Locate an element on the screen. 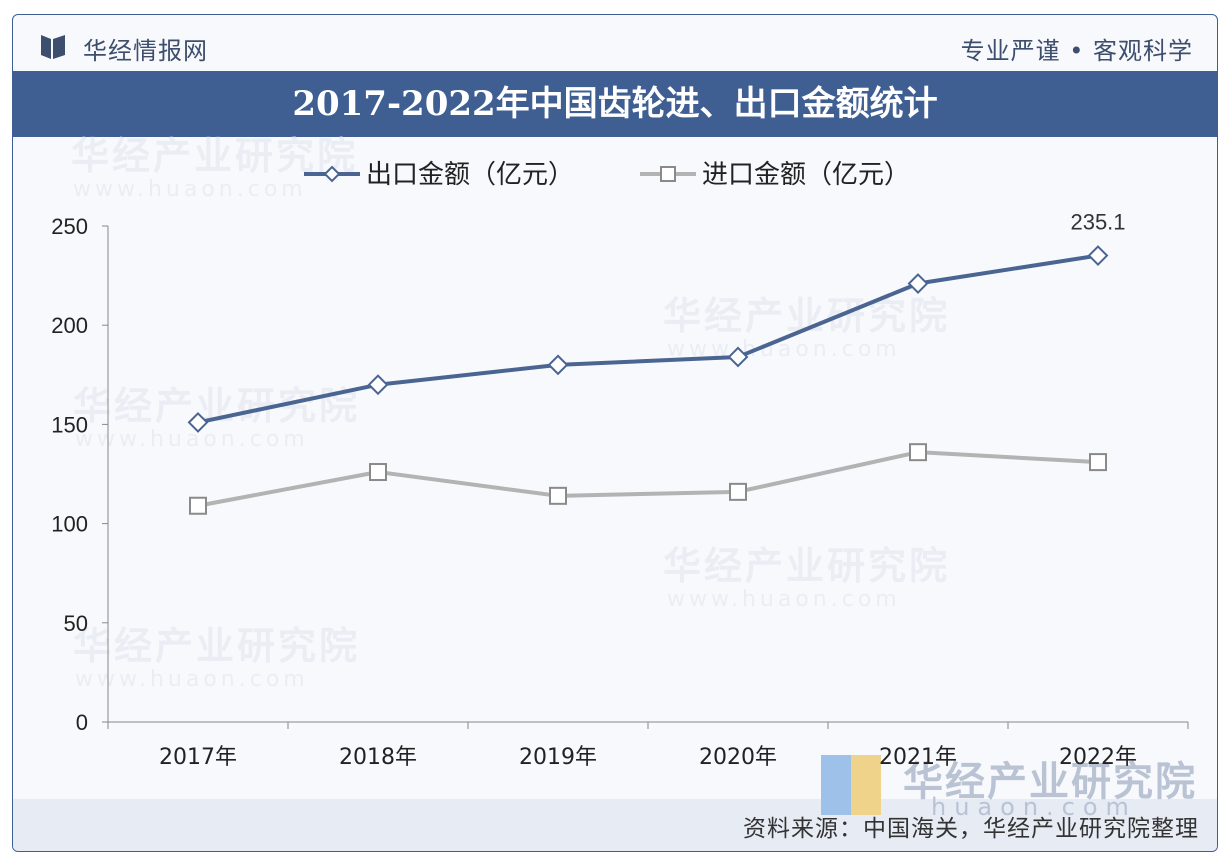 The image size is (1230, 860). top-bar: 华经情报网 专业严谨 • 客观科学 is located at coordinates (615, 43).